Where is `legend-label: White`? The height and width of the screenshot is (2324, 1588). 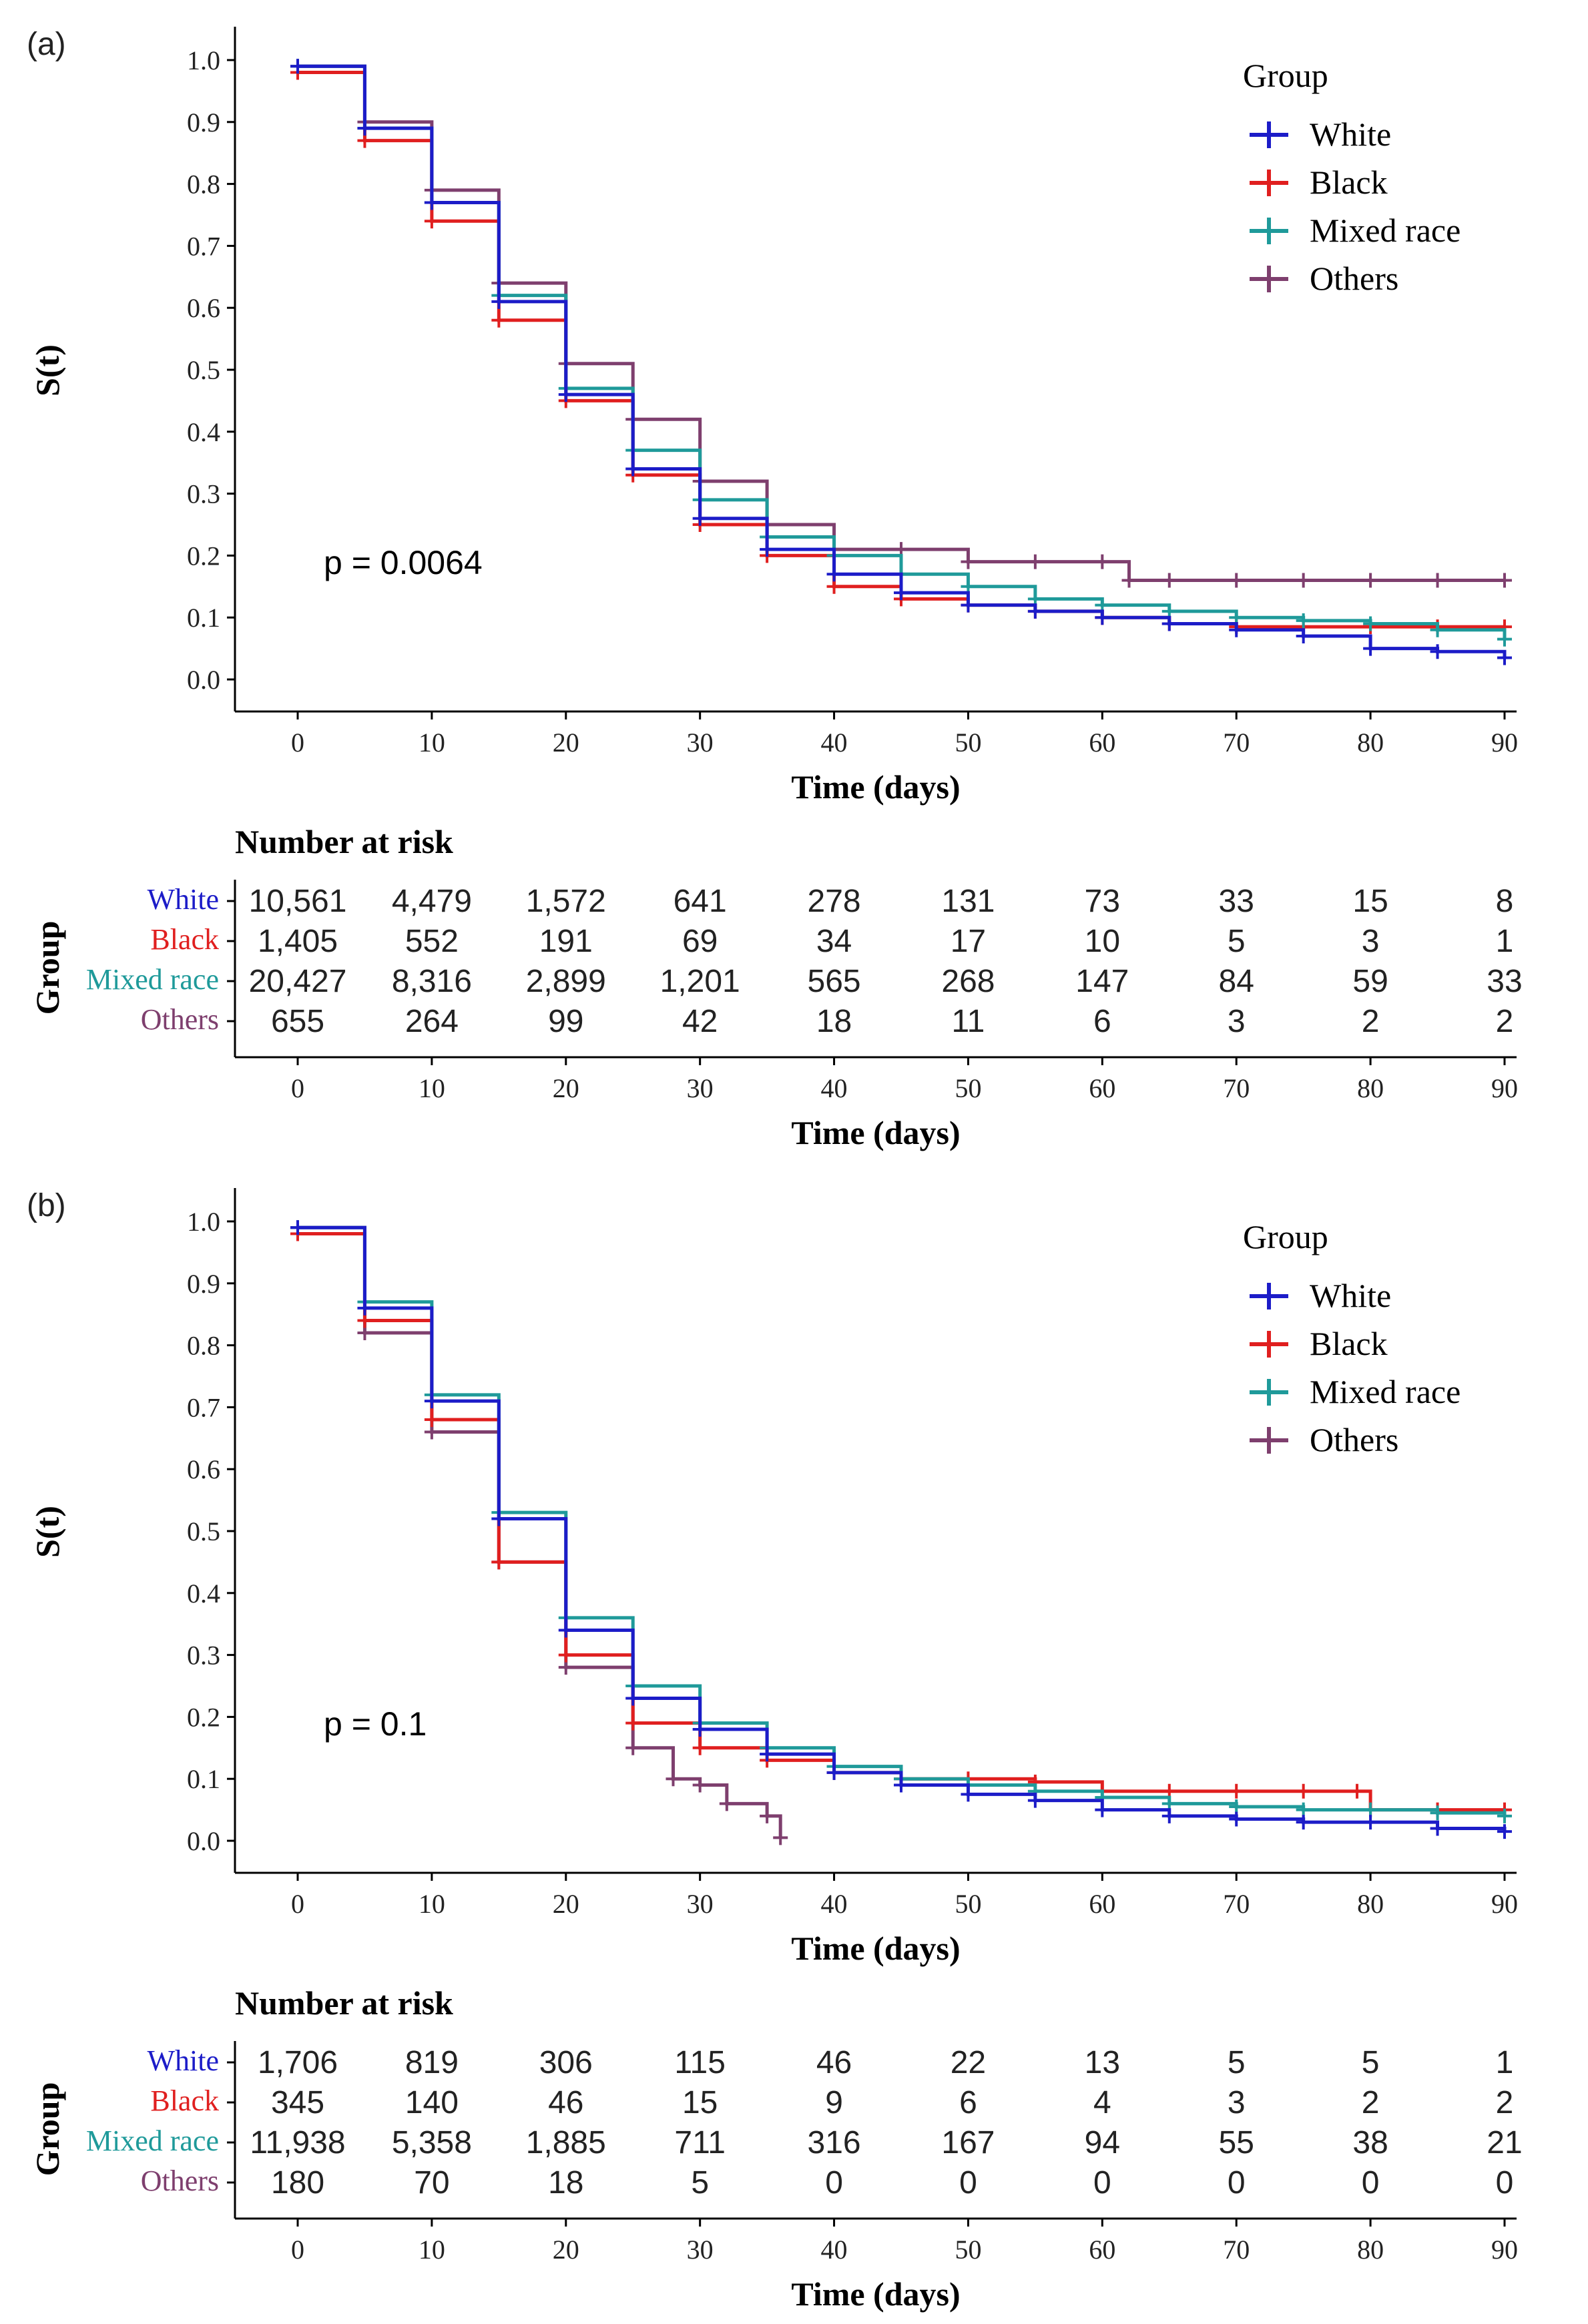
legend-label: White is located at coordinates (1351, 1295).